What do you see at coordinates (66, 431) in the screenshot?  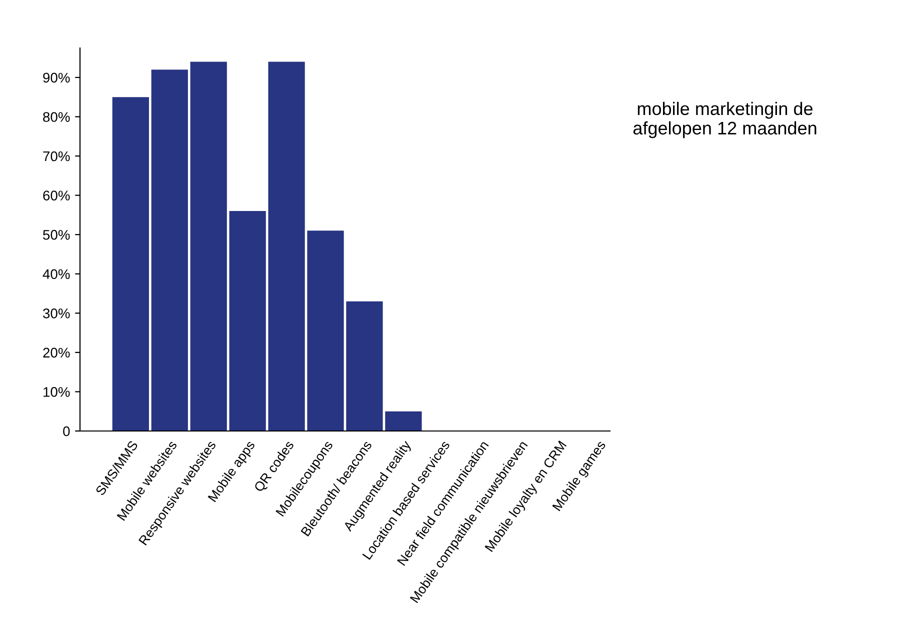 I see `y-tick-label: 0` at bounding box center [66, 431].